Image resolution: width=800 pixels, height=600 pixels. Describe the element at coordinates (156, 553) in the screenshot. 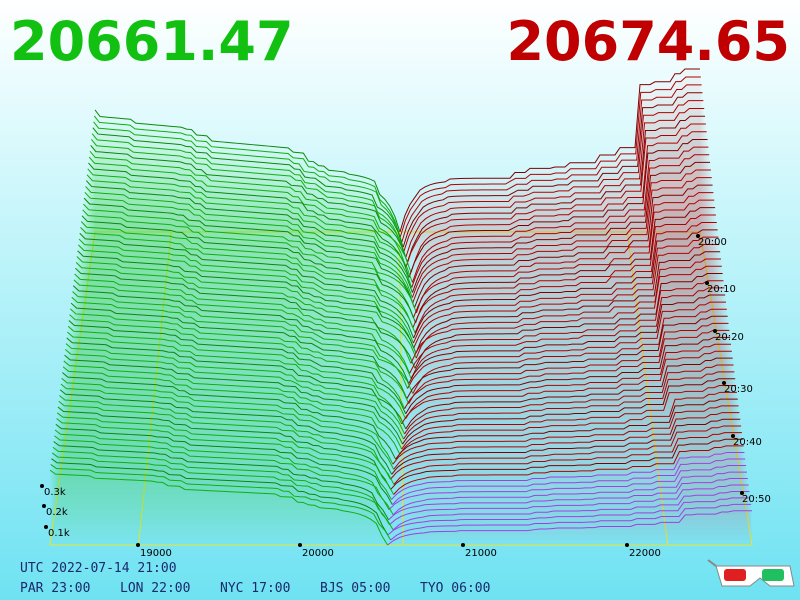

I see `price-label: 19000` at that location.